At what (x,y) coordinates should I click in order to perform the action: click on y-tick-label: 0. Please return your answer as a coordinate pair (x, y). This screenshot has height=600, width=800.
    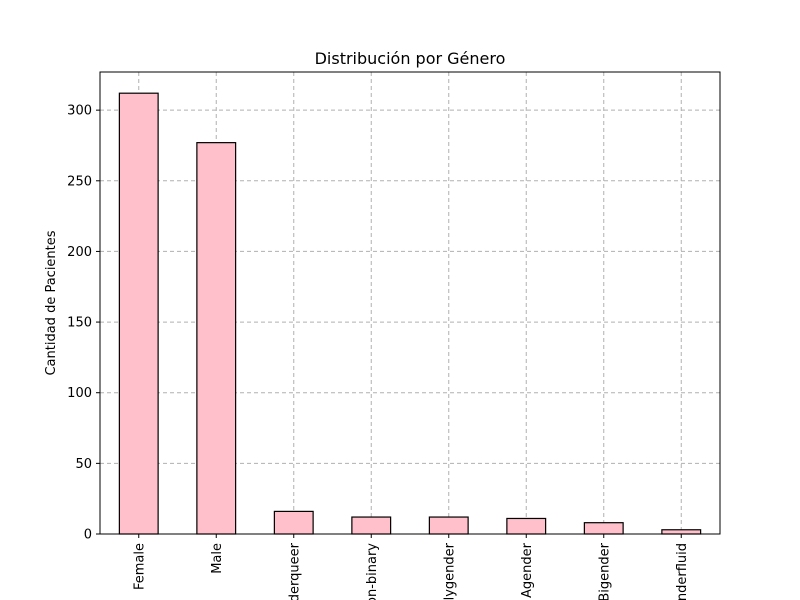
    Looking at the image, I should click on (88, 535).